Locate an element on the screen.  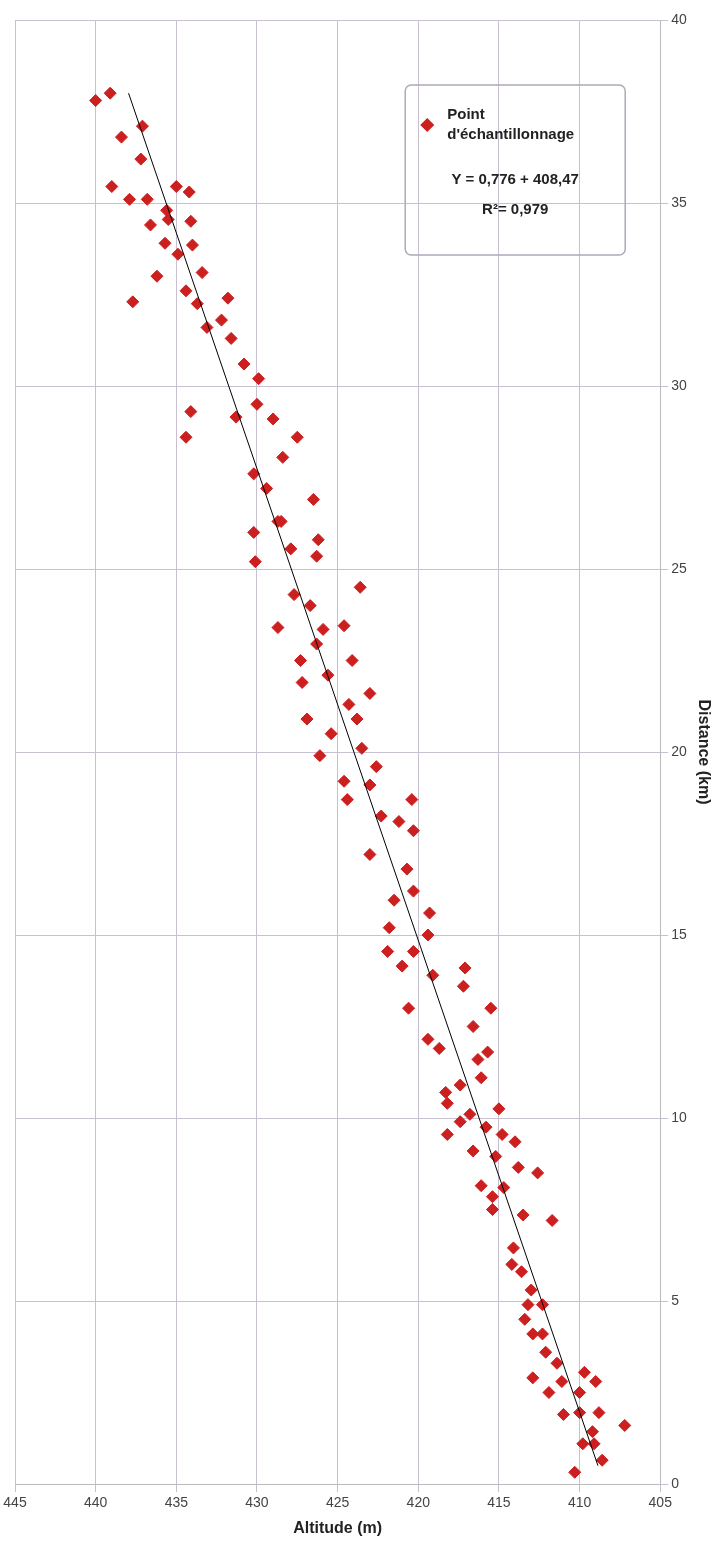
annotation: Y = 0,776 + 408,47 is located at coordinates (515, 179).